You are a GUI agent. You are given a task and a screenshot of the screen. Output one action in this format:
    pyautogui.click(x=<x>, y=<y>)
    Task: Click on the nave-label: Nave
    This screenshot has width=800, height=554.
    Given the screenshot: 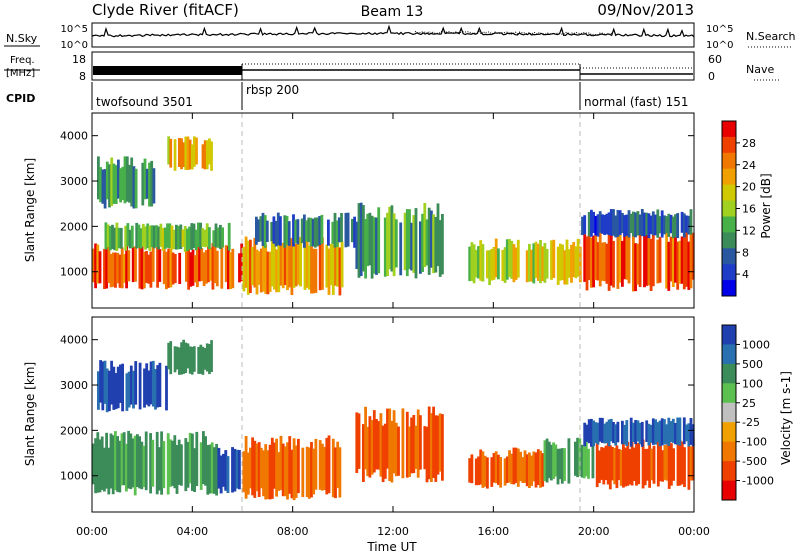 What is the action you would take?
    pyautogui.click(x=760, y=69)
    